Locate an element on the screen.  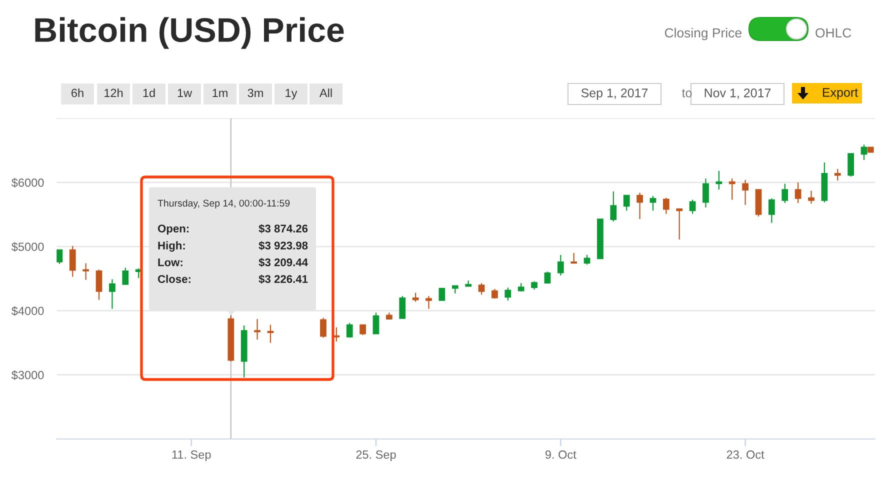
annotation: High: is located at coordinates (171, 246).